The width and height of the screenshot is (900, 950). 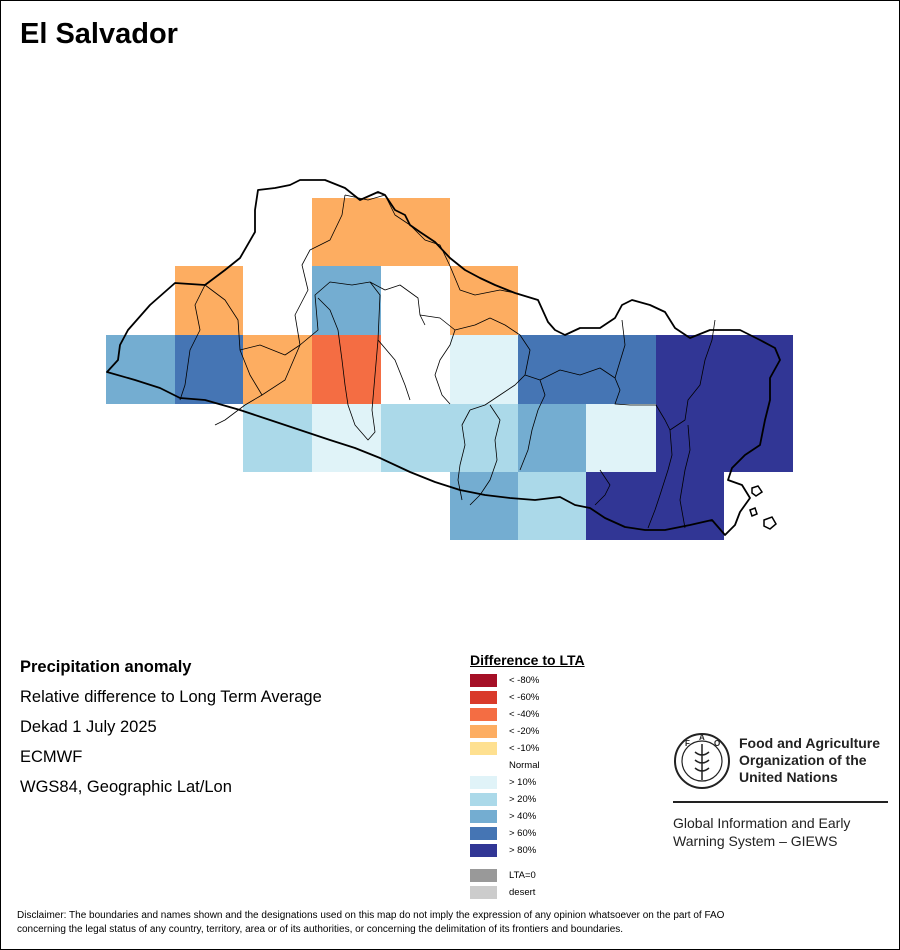 I want to click on legend-item: > 60%, so click(x=555, y=833).